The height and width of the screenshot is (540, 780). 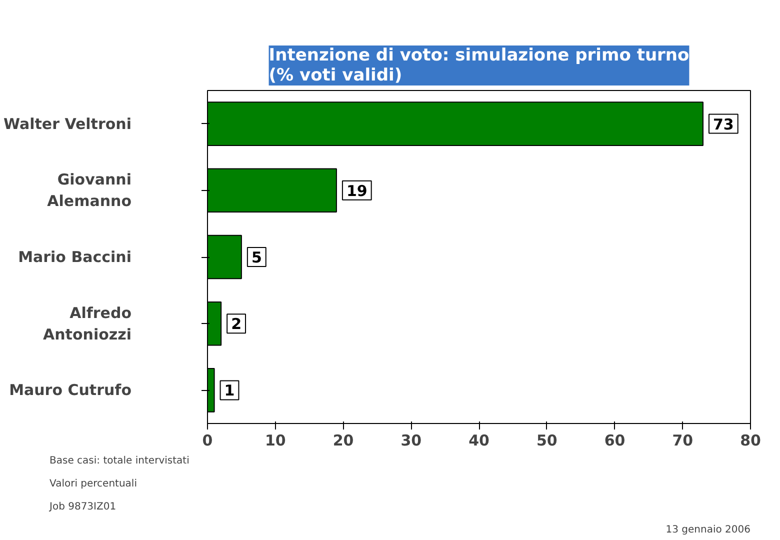 I want to click on data-label: 5, so click(x=256, y=257).